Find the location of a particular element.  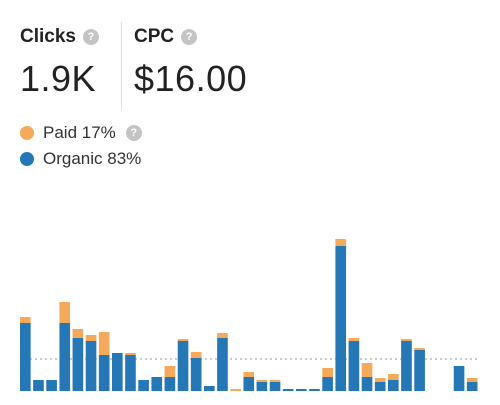

metrics-row: Clicks ? 1.9K CPC ? $16.00 is located at coordinates (133, 61).